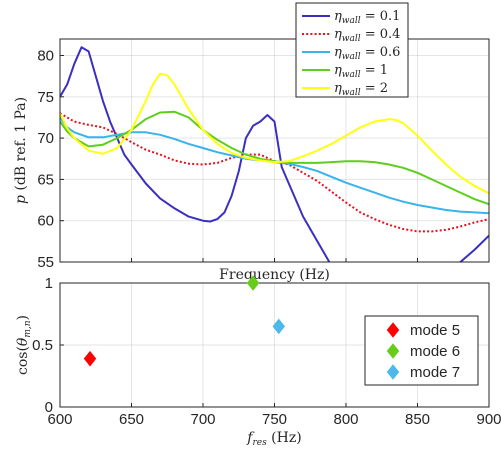 The height and width of the screenshot is (452, 501). I want to click on legend-entry-mode-6: mode 6, so click(435, 351).